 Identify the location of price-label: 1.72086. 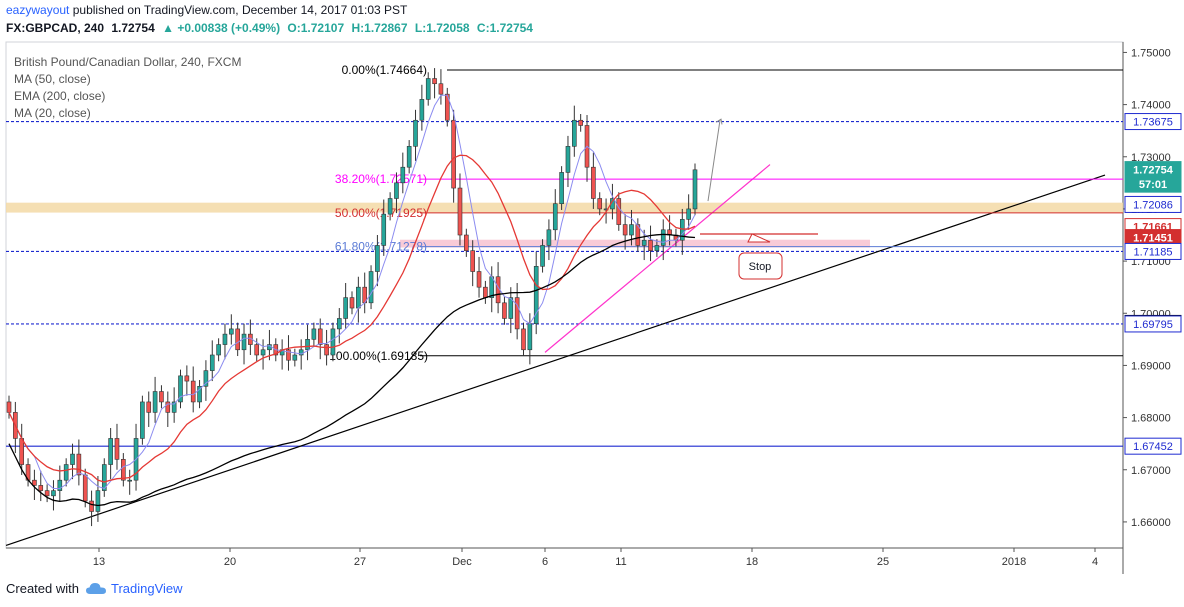
(1153, 205).